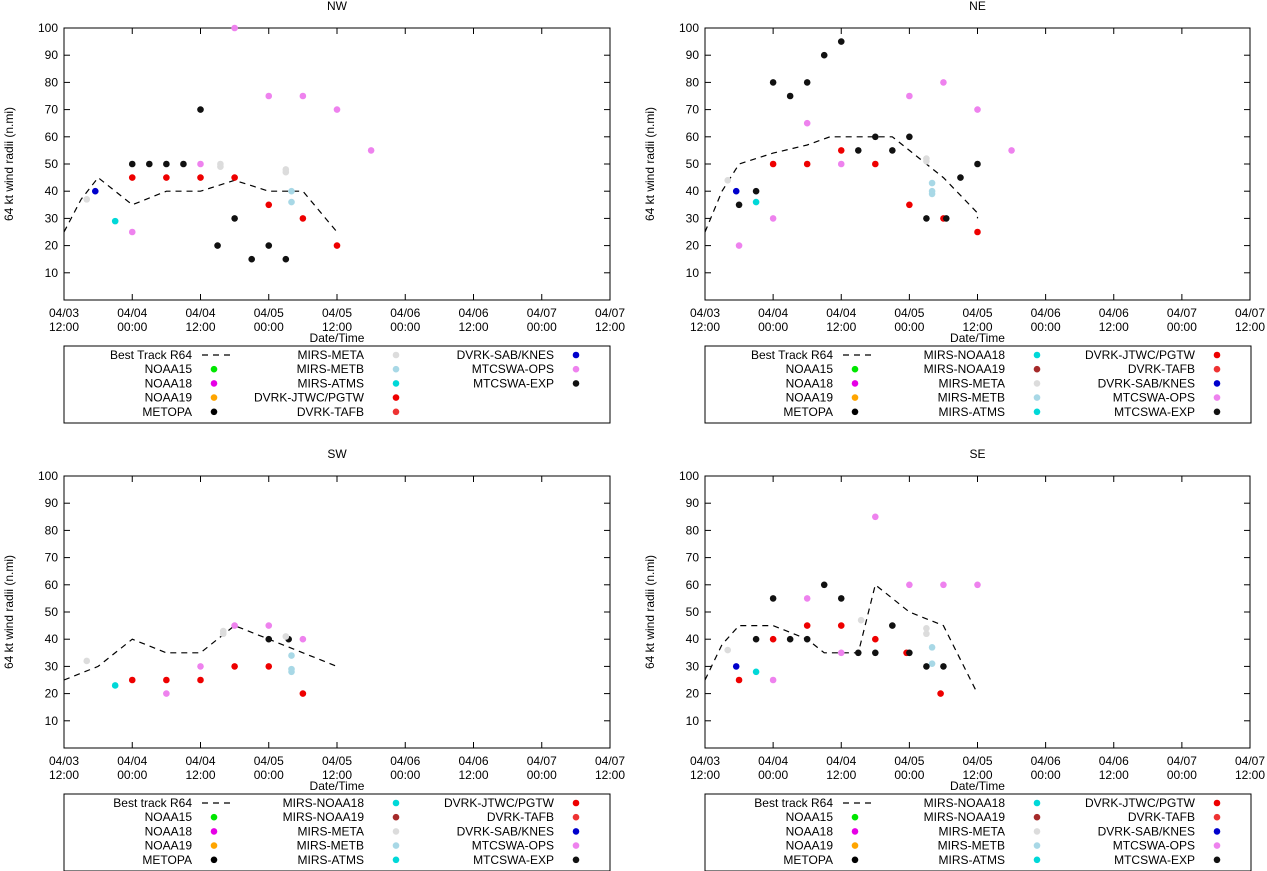 The width and height of the screenshot is (1267, 871). Describe the element at coordinates (1140, 803) in the screenshot. I see `legend-label: DVRK-JTWC/PGTW` at that location.